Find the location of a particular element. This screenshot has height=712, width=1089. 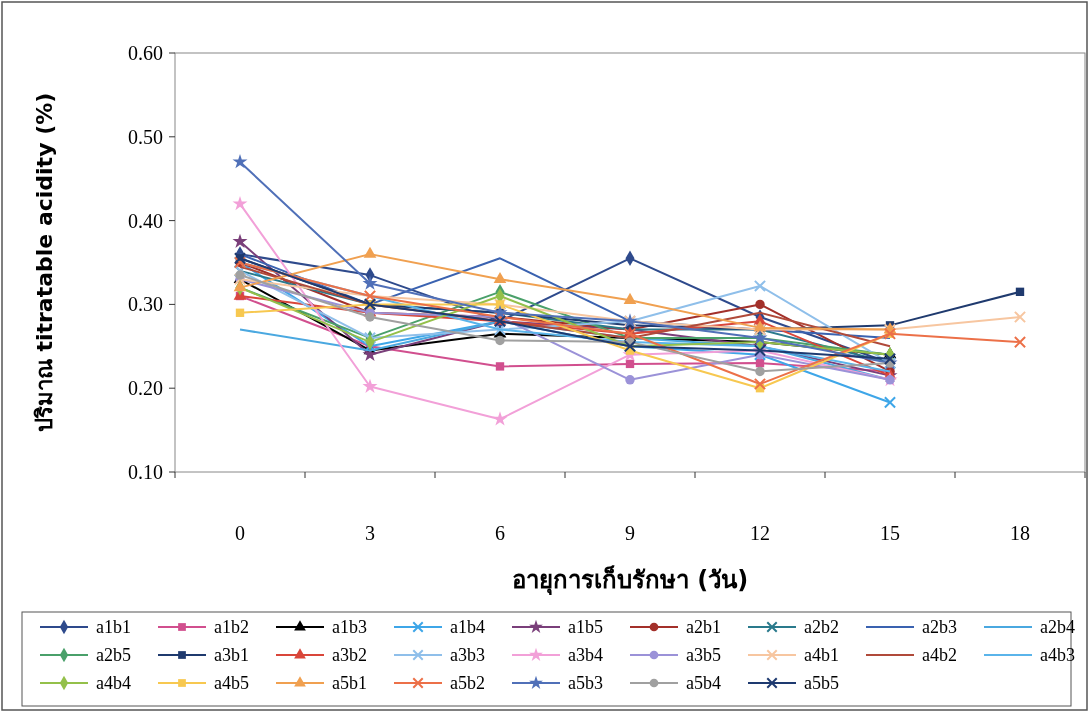

legend-label: a4b5 is located at coordinates (231, 683).